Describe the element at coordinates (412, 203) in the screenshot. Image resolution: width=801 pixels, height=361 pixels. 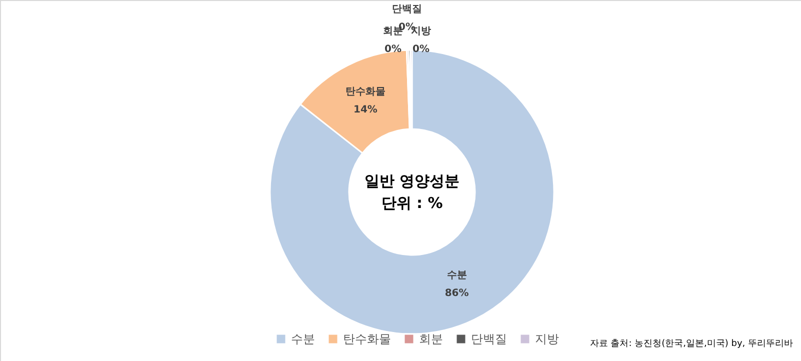
I see `text: 단위 : %` at that location.